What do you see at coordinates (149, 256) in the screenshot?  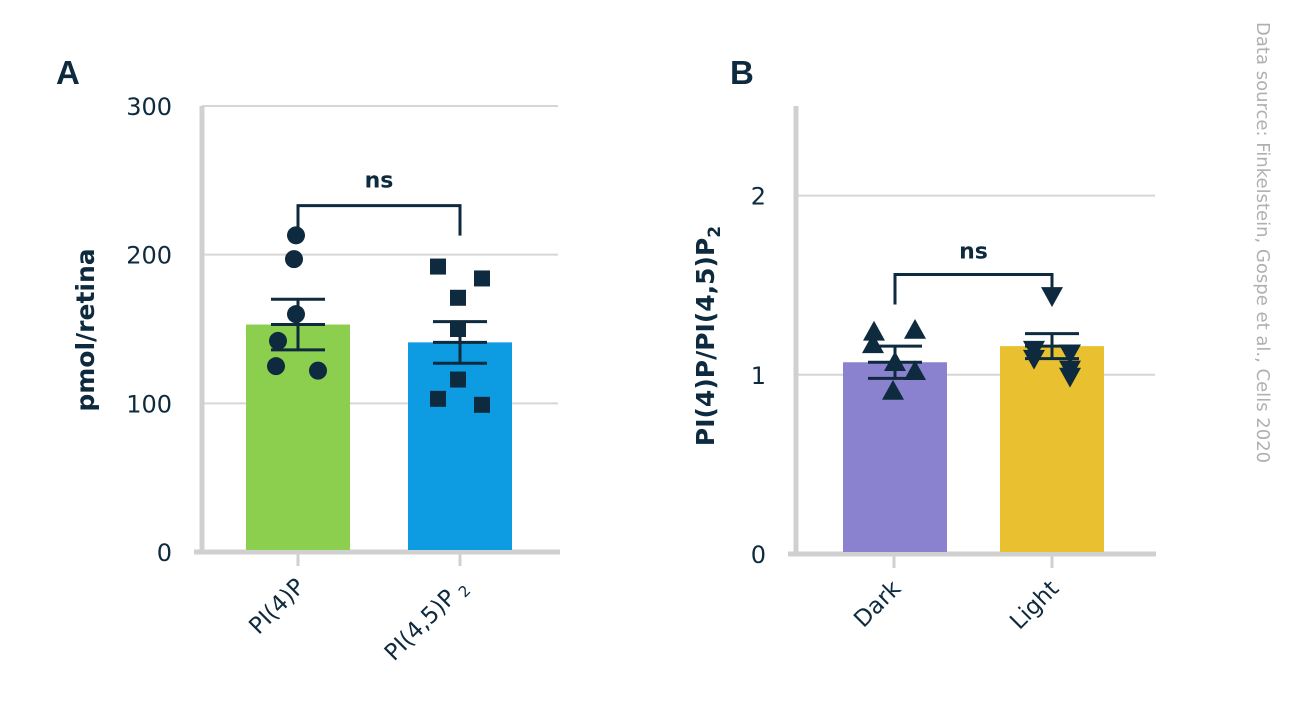 I see `y-tick-label: 200` at bounding box center [149, 256].